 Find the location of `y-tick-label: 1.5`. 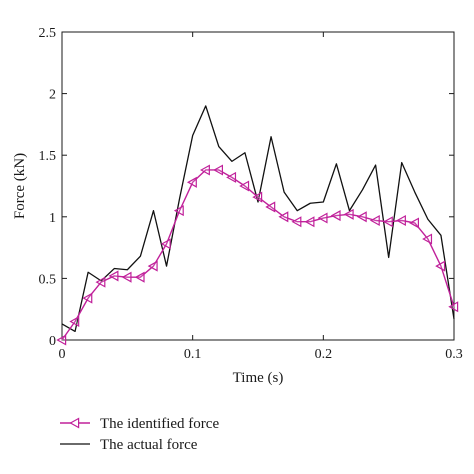

y-tick-label: 1.5 is located at coordinates (48, 156).